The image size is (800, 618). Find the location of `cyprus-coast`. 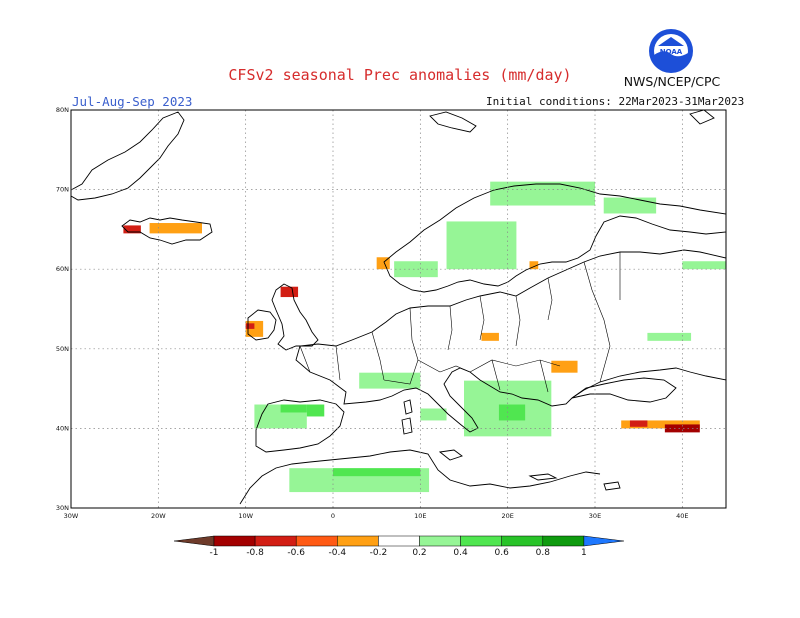

cyprus-coast is located at coordinates (612, 486).